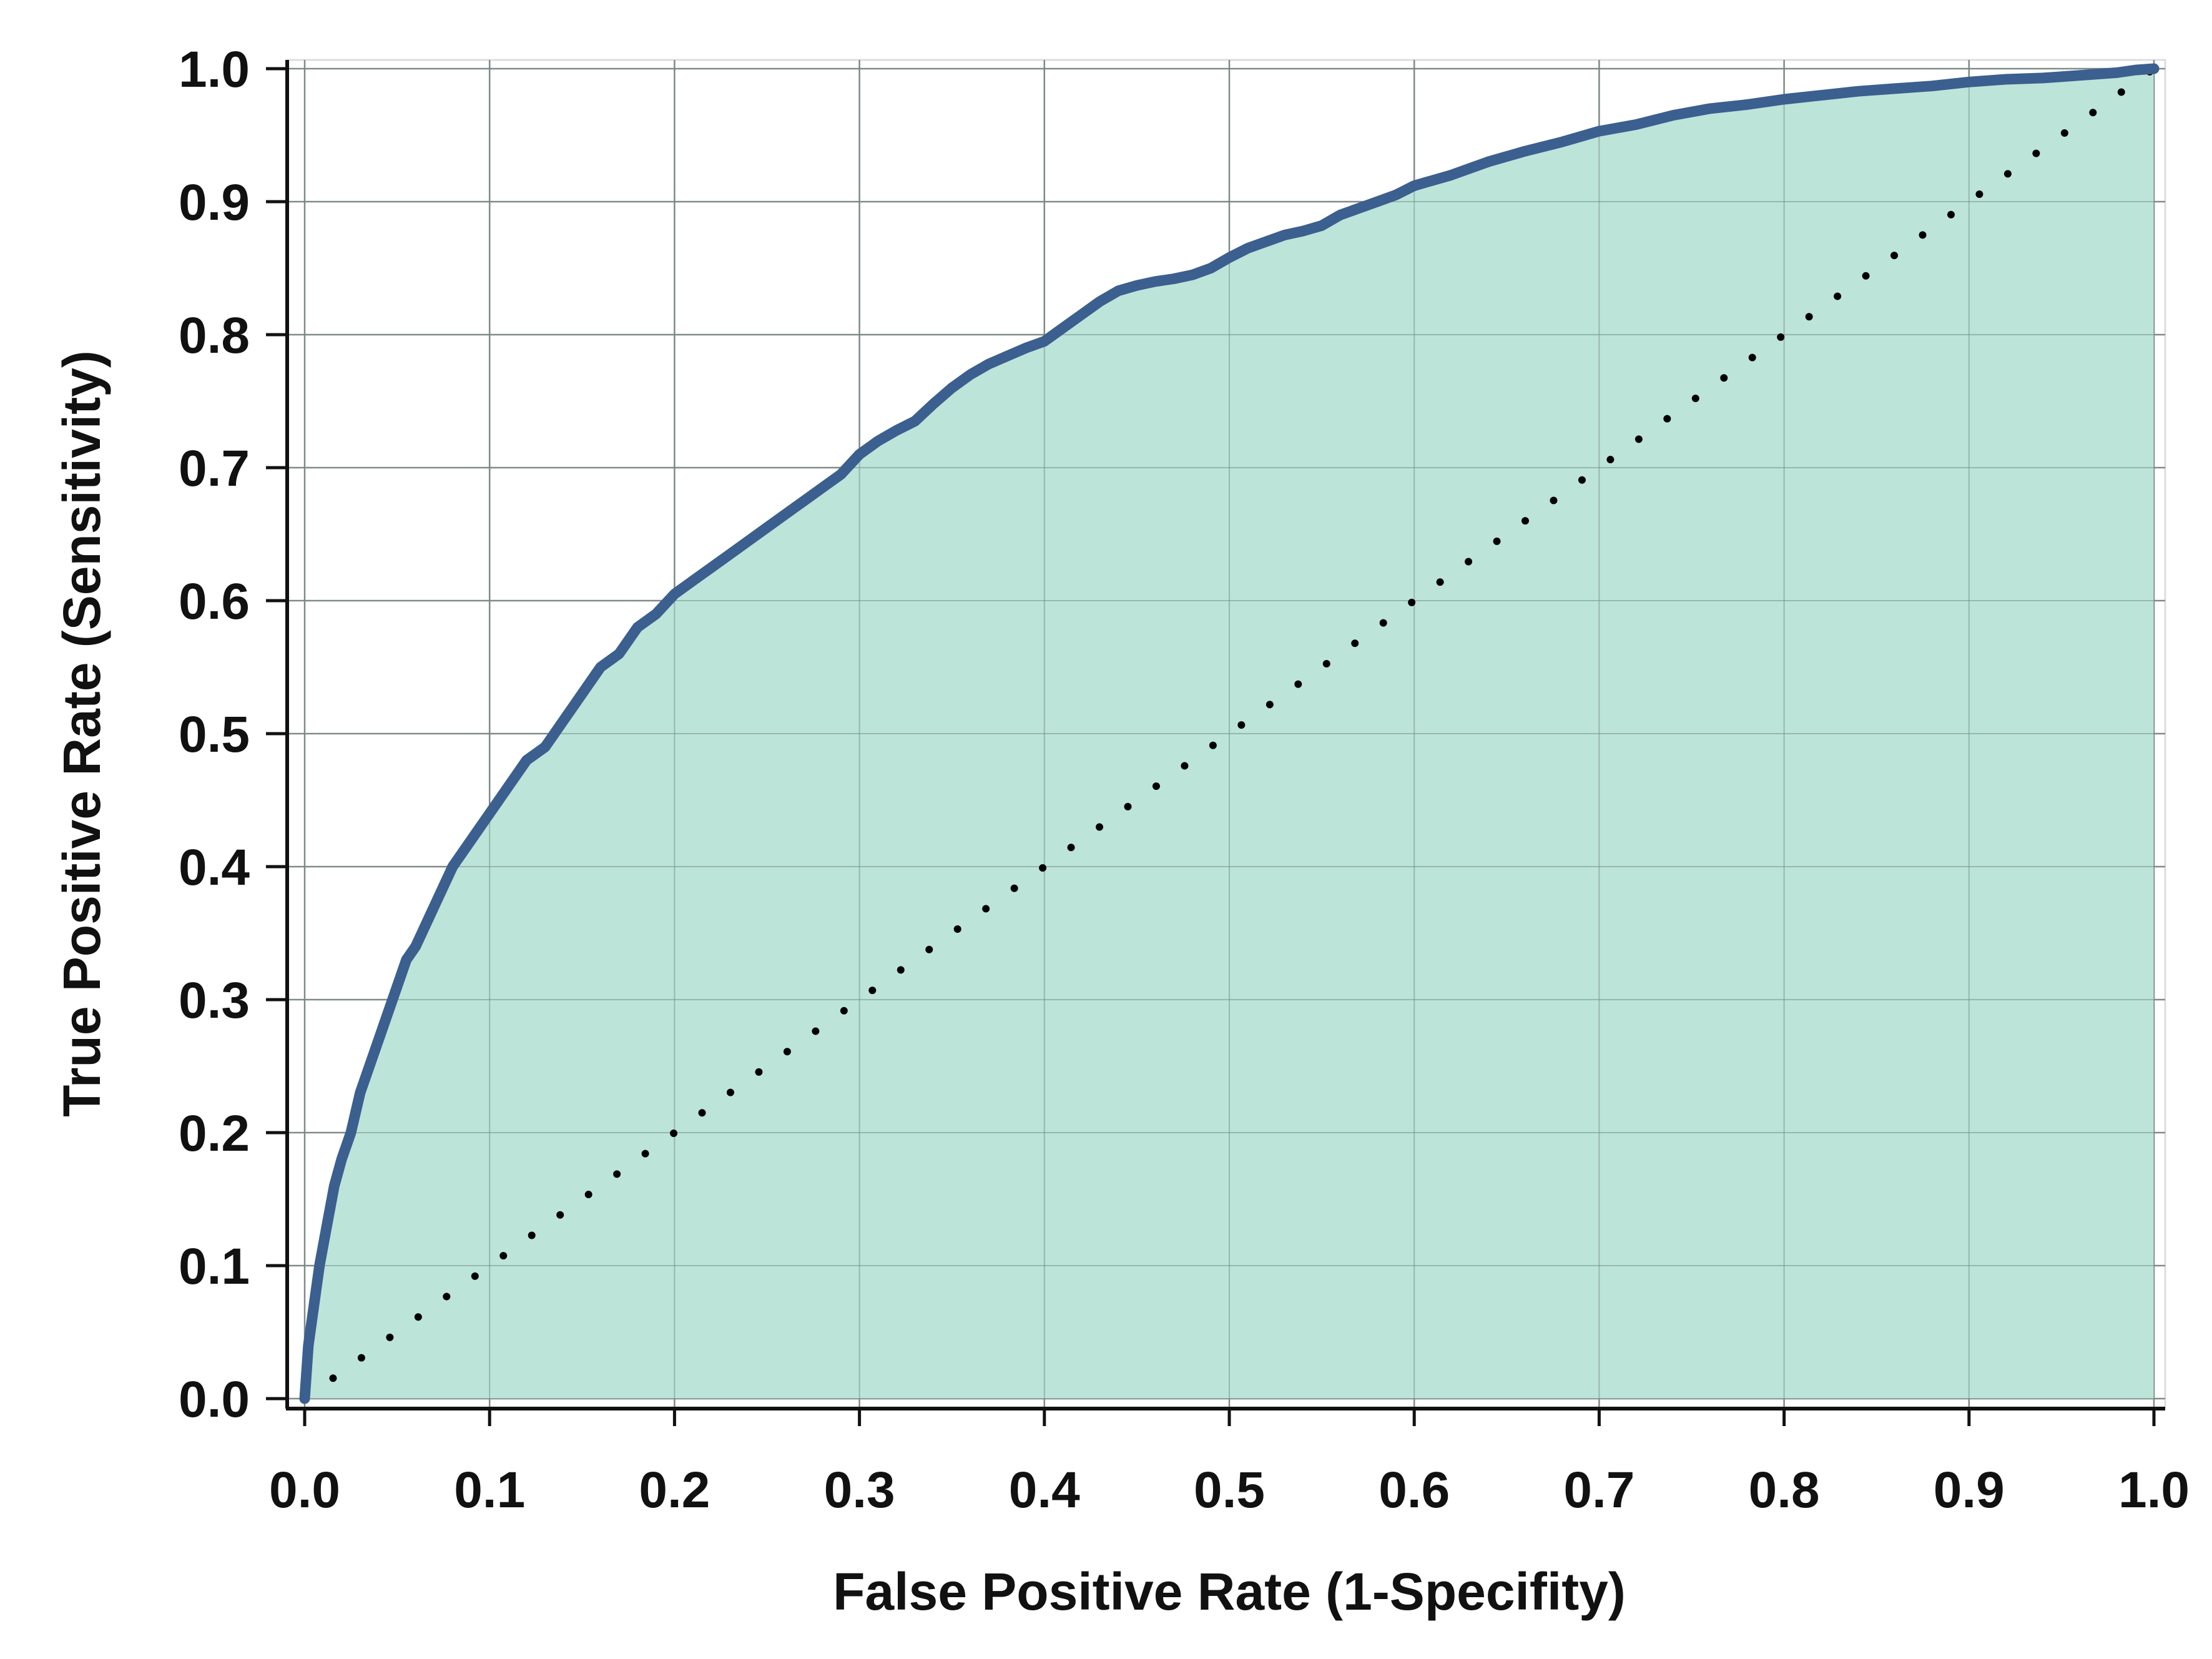  I want to click on y-tick-label: 0.5, so click(214, 734).